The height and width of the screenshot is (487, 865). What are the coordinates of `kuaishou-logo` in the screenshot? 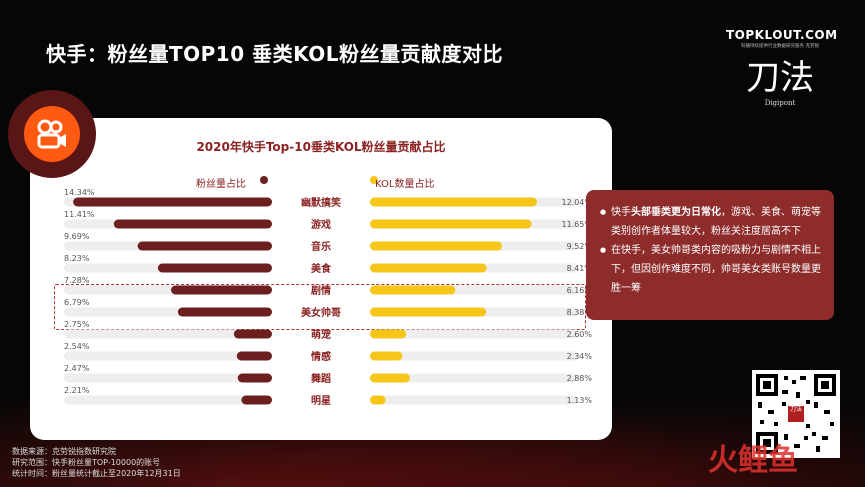 It's located at (52, 134).